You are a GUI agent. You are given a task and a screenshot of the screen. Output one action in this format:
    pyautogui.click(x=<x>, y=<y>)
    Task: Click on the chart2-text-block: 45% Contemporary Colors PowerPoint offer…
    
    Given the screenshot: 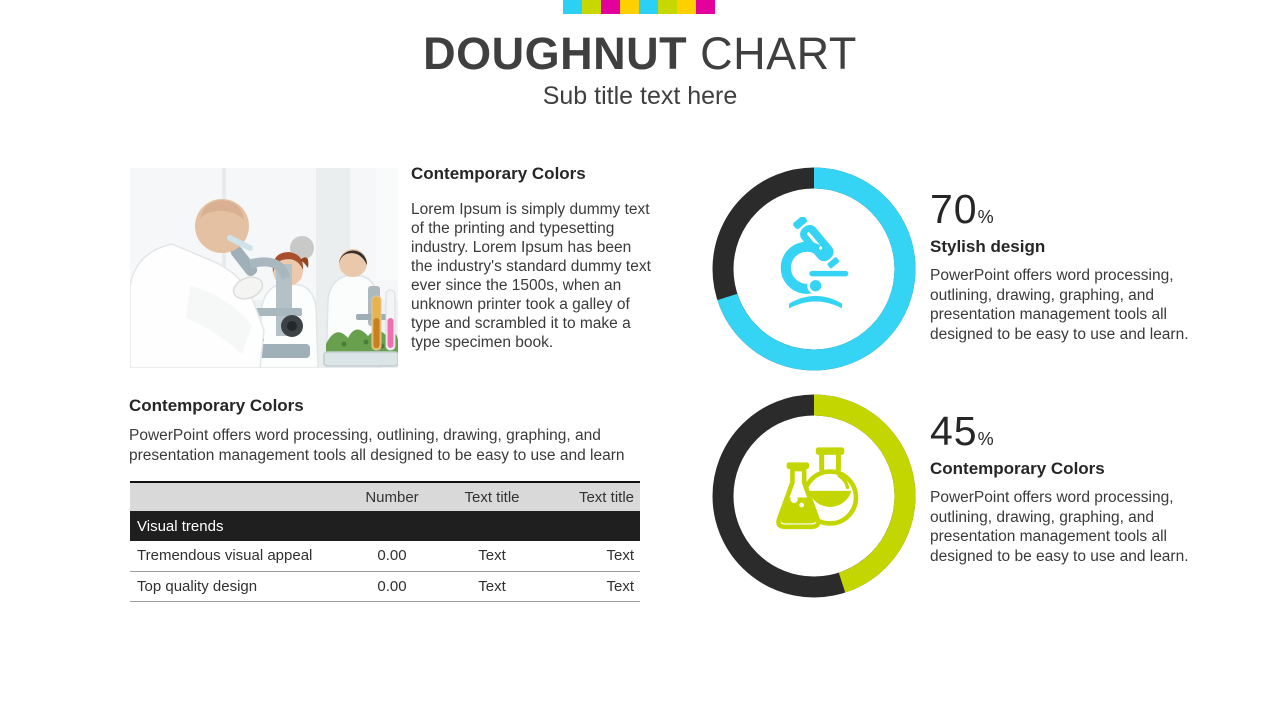 What is the action you would take?
    pyautogui.click(x=1068, y=487)
    